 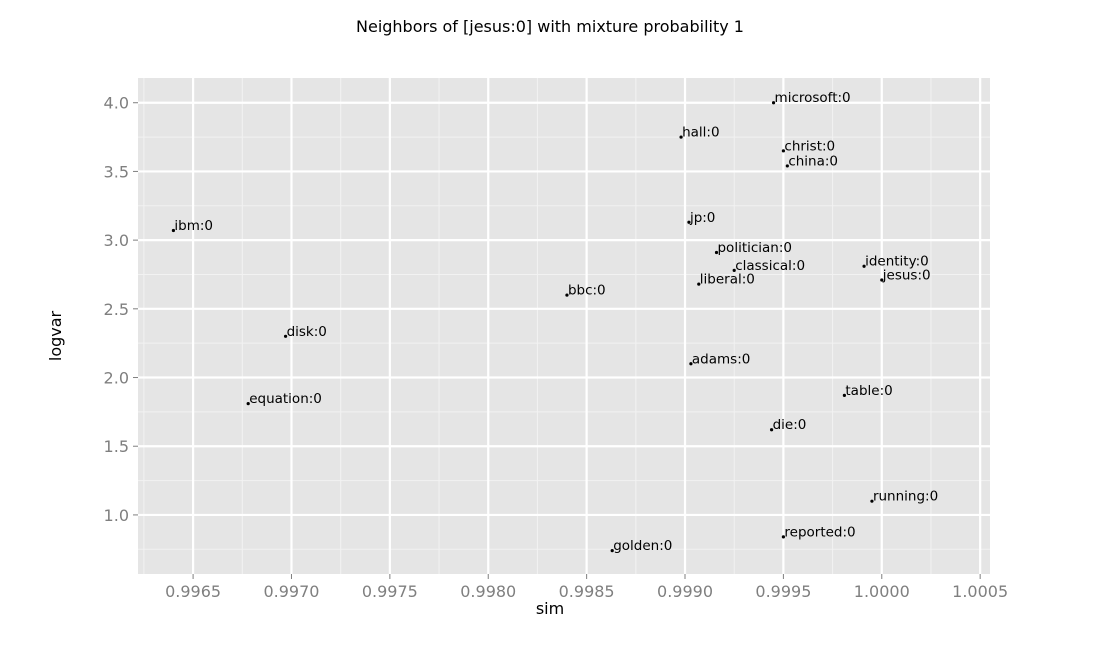 What do you see at coordinates (285, 399) in the screenshot?
I see `point-label: equation:0` at bounding box center [285, 399].